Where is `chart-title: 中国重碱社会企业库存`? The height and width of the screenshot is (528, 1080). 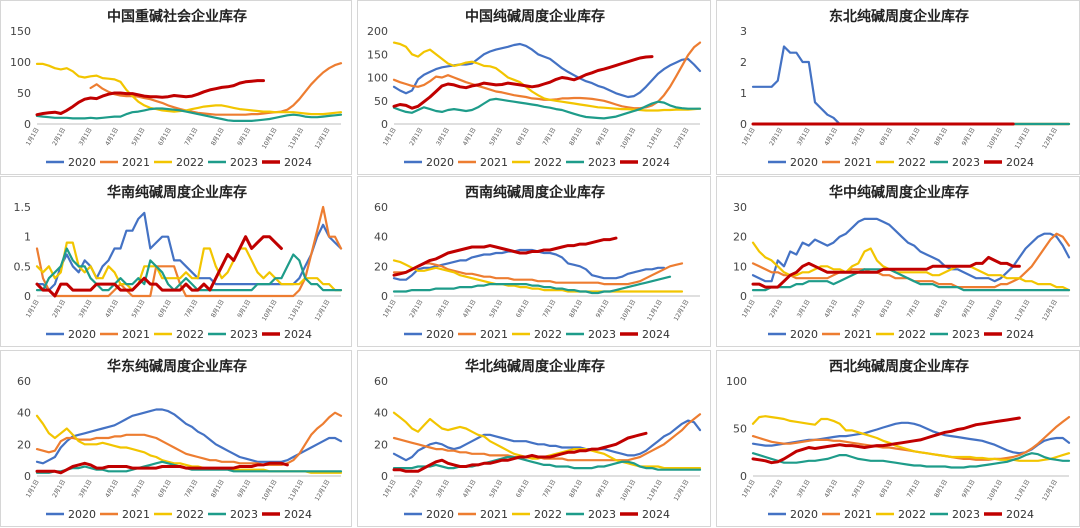 chart-title: 中国重碱社会企业库存 is located at coordinates (177, 16).